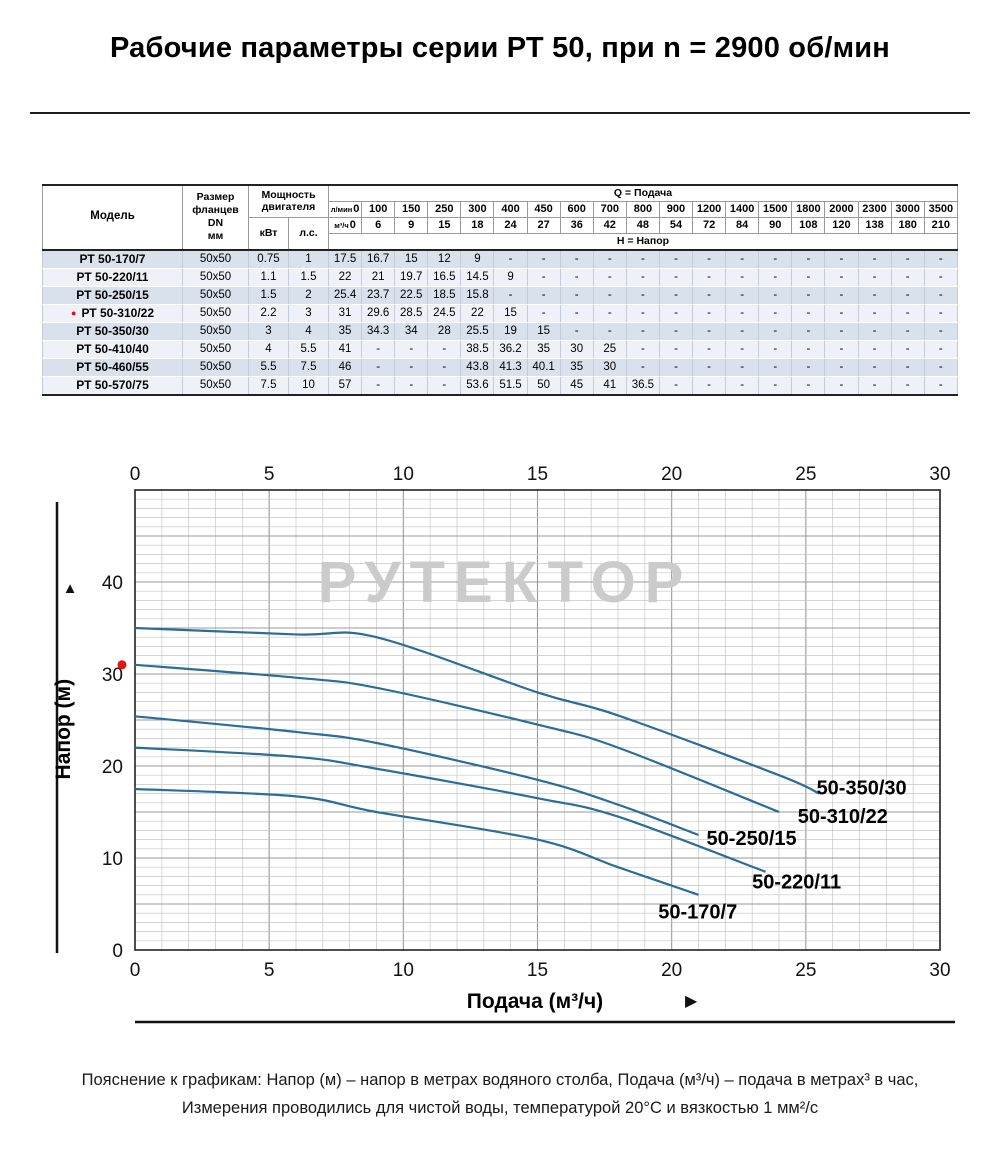 This screenshot has width=1000, height=1156. What do you see at coordinates (444, 331) in the screenshot?
I see `cell-head-value: 28` at bounding box center [444, 331].